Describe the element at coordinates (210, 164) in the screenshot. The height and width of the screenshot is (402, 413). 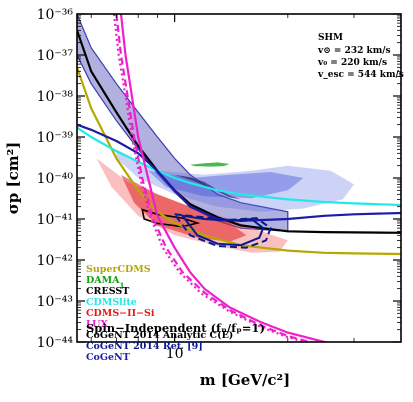
I see `dama-region-region` at that location.